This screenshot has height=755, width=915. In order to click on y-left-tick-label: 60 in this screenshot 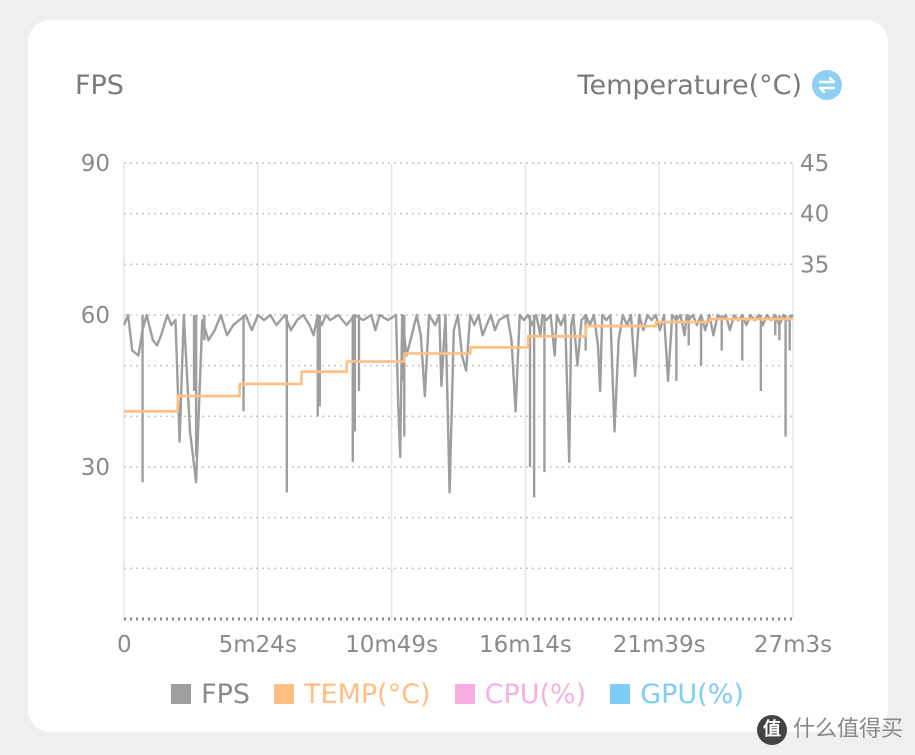, I will do `click(95, 316)`.